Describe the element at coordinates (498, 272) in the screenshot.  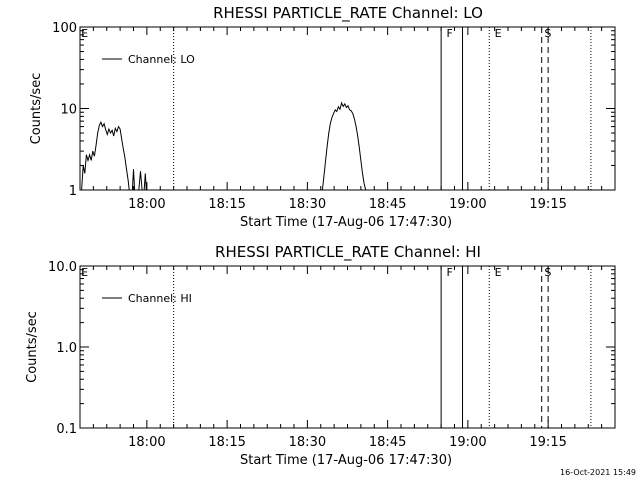
I see `hi-marker-label-1: E` at that location.